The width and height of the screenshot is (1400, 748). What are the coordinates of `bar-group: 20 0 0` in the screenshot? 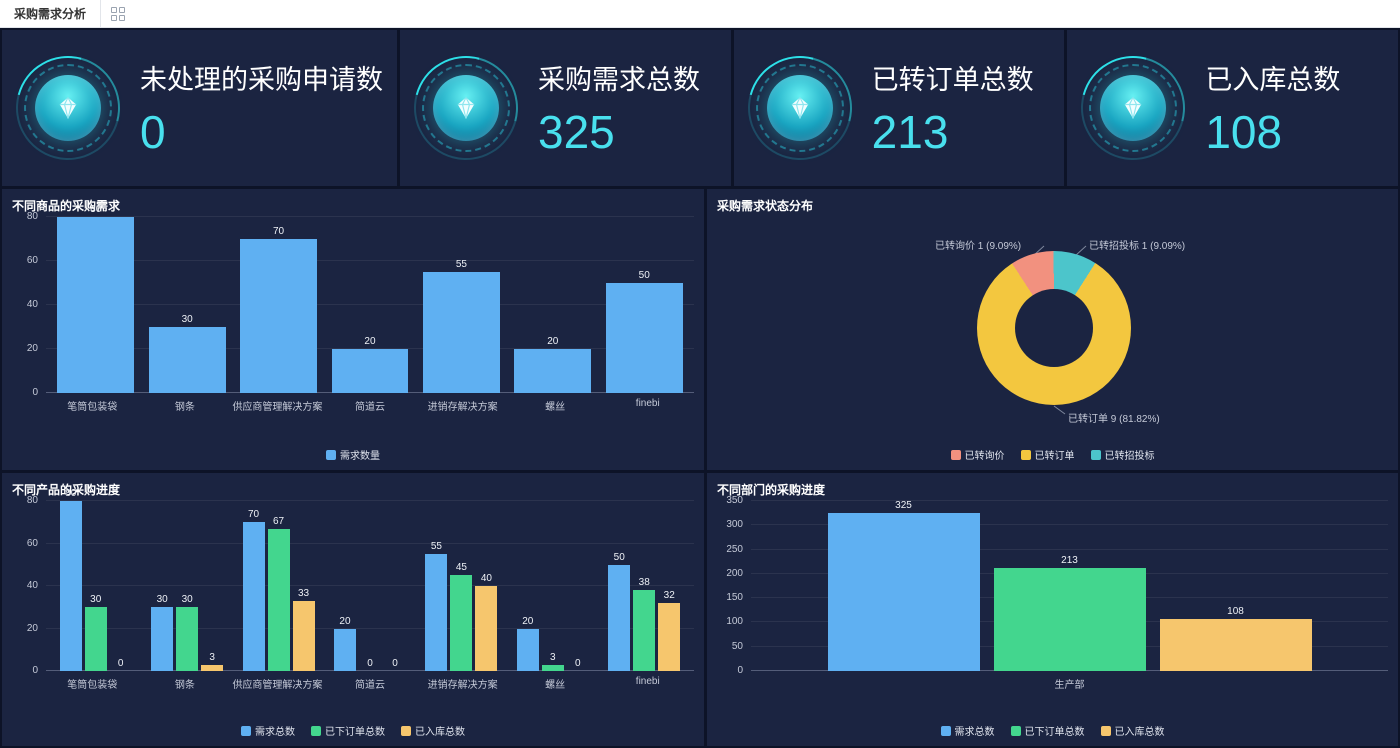 It's located at (369, 586).